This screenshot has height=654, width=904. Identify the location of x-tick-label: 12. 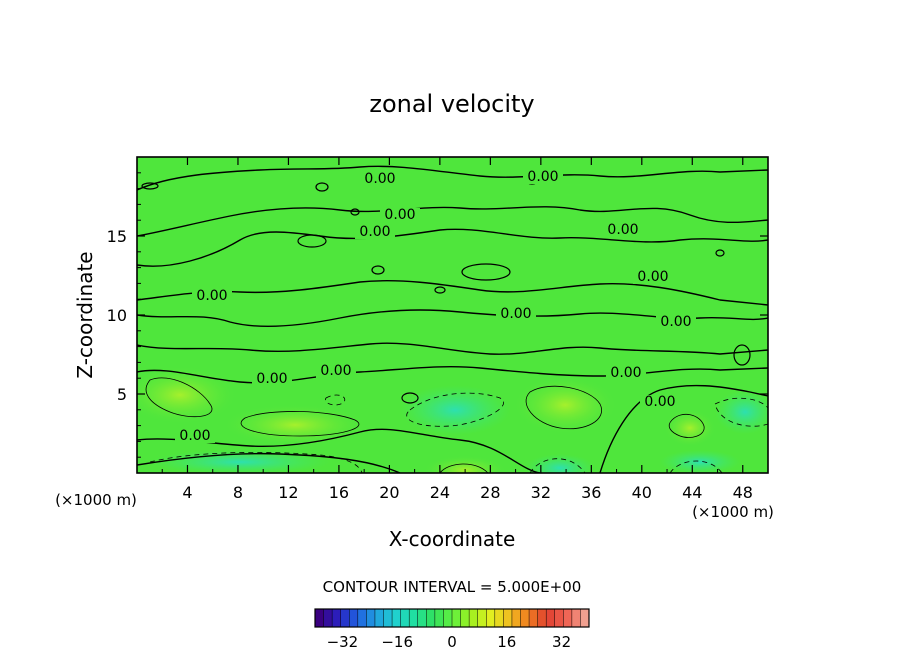
(288, 492).